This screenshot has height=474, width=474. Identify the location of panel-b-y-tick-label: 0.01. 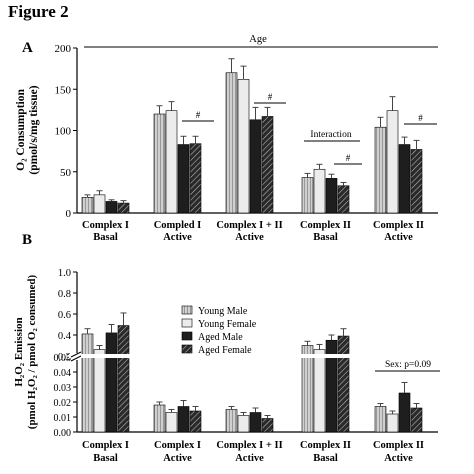
(63, 418).